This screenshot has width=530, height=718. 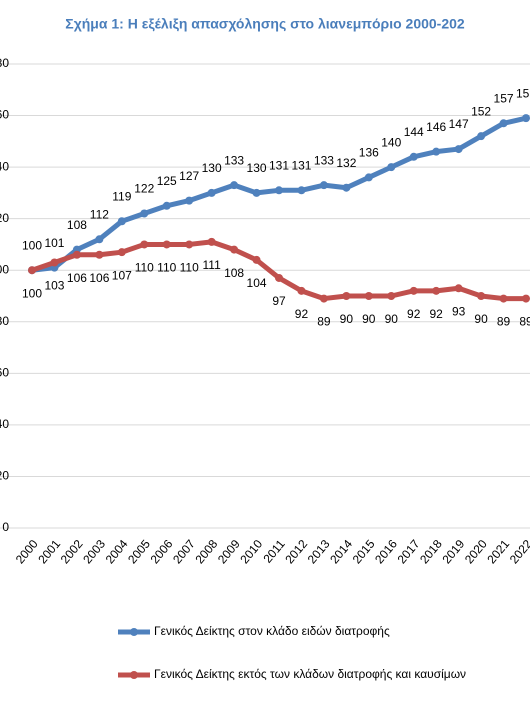 I want to click on data-label: 112, so click(x=99, y=214).